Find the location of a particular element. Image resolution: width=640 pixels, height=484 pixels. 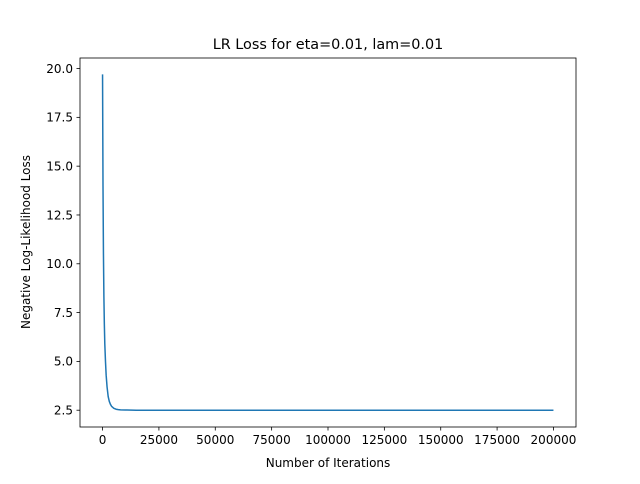

chart-title: LR Loss for eta=0.01, lam=0.01 is located at coordinates (328, 45).